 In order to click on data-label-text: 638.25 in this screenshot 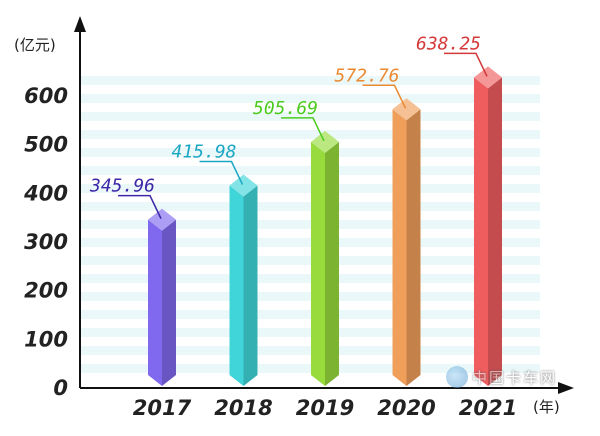, I will do `click(448, 43)`.